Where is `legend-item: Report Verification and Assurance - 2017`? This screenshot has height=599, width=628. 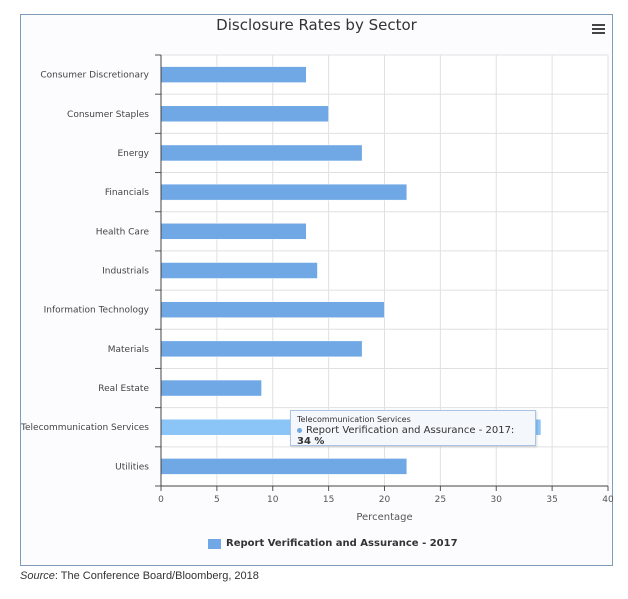 legend-item: Report Verification and Assurance - 2017 is located at coordinates (333, 543).